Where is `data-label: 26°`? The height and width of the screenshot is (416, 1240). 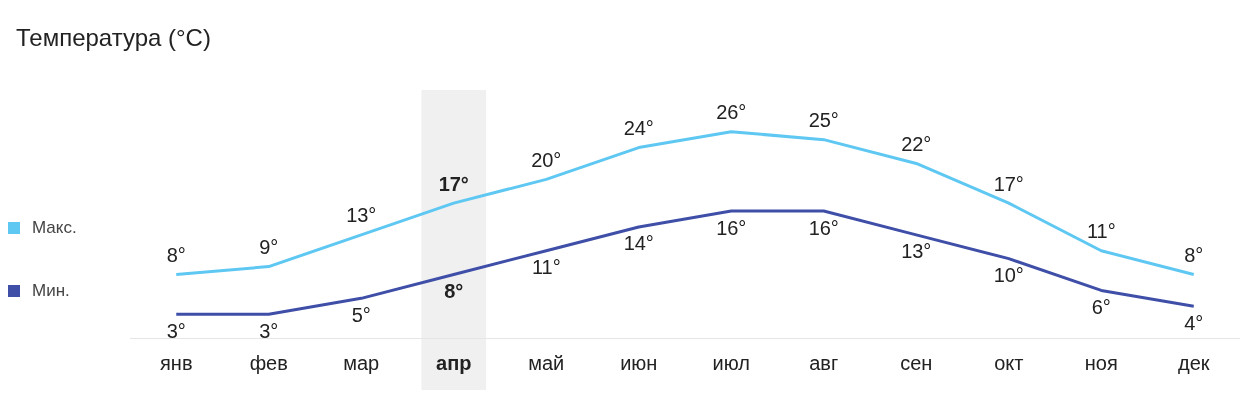 data-label: 26° is located at coordinates (731, 112).